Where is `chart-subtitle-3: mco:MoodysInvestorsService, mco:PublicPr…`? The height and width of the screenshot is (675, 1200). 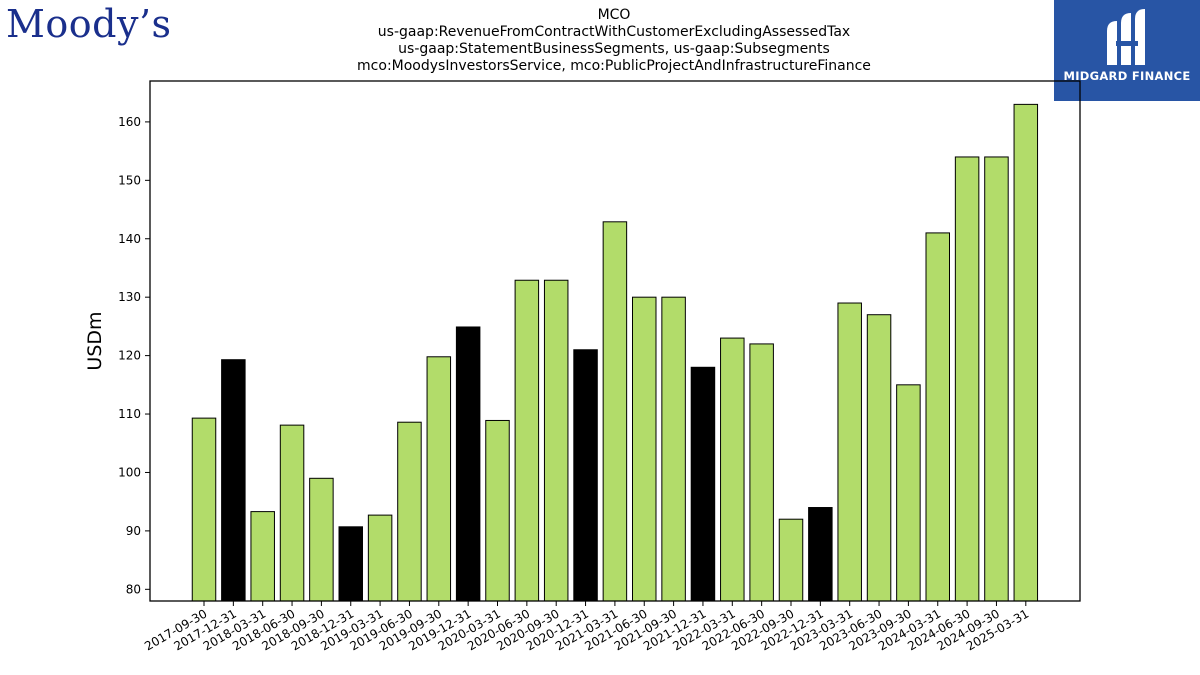
chart-subtitle-3: mco:MoodysInvestorsService, mco:PublicPr… is located at coordinates (614, 66).